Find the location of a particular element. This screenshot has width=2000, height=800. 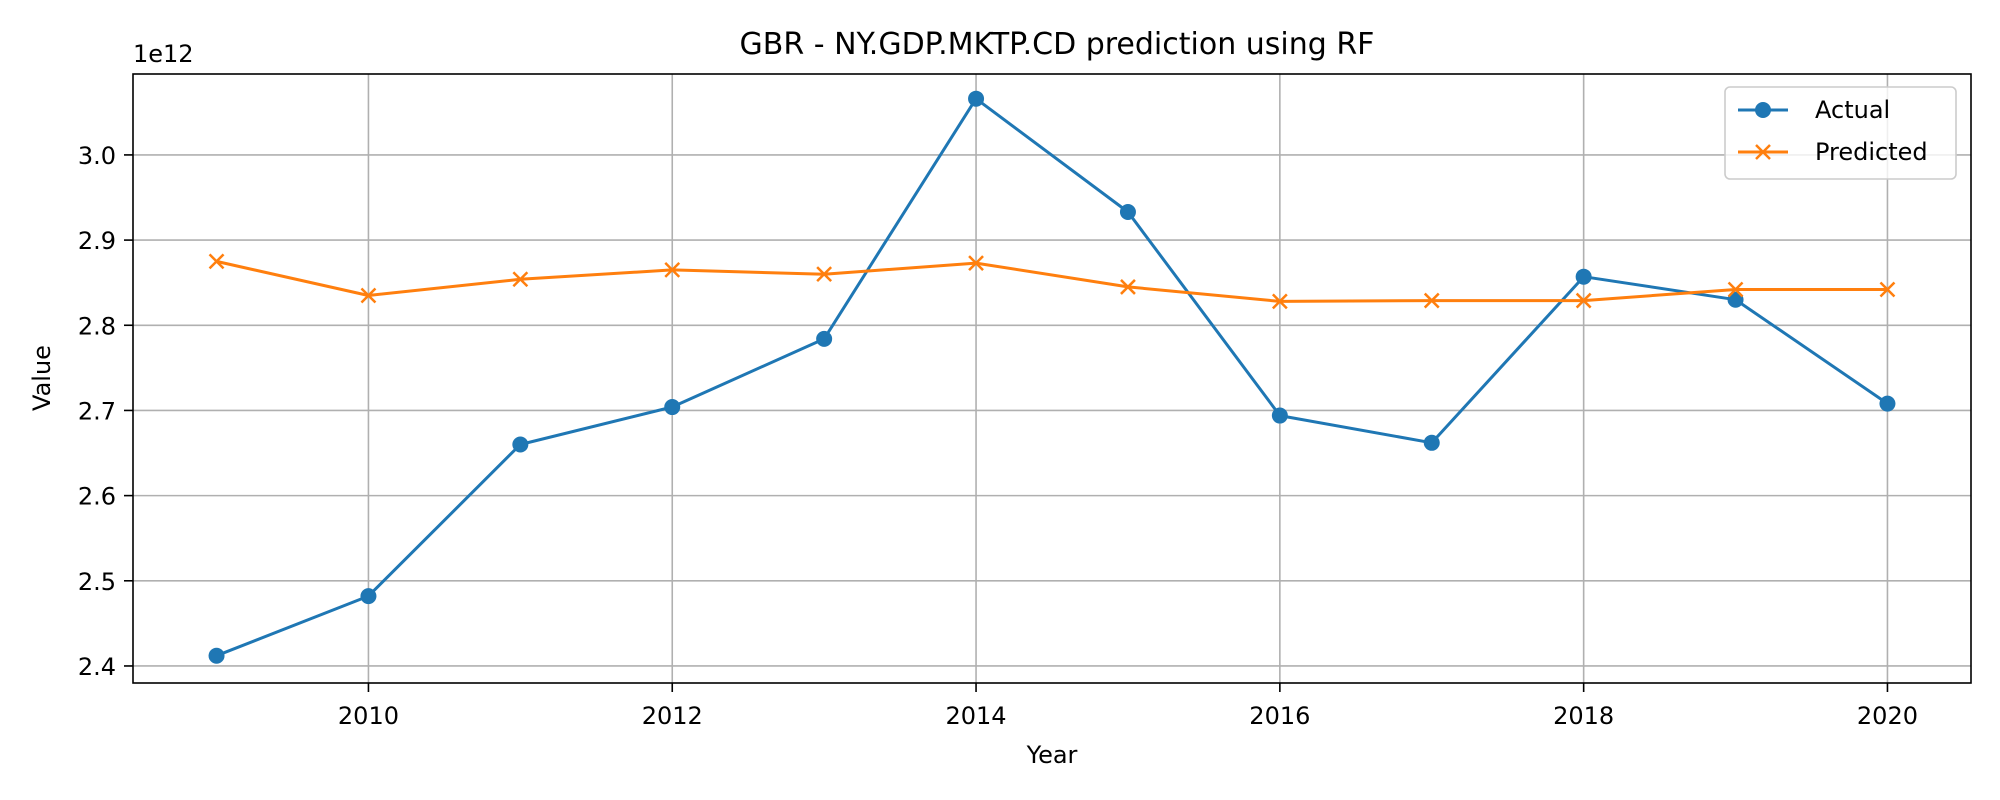

y-axis-label: Value is located at coordinates (42, 378).